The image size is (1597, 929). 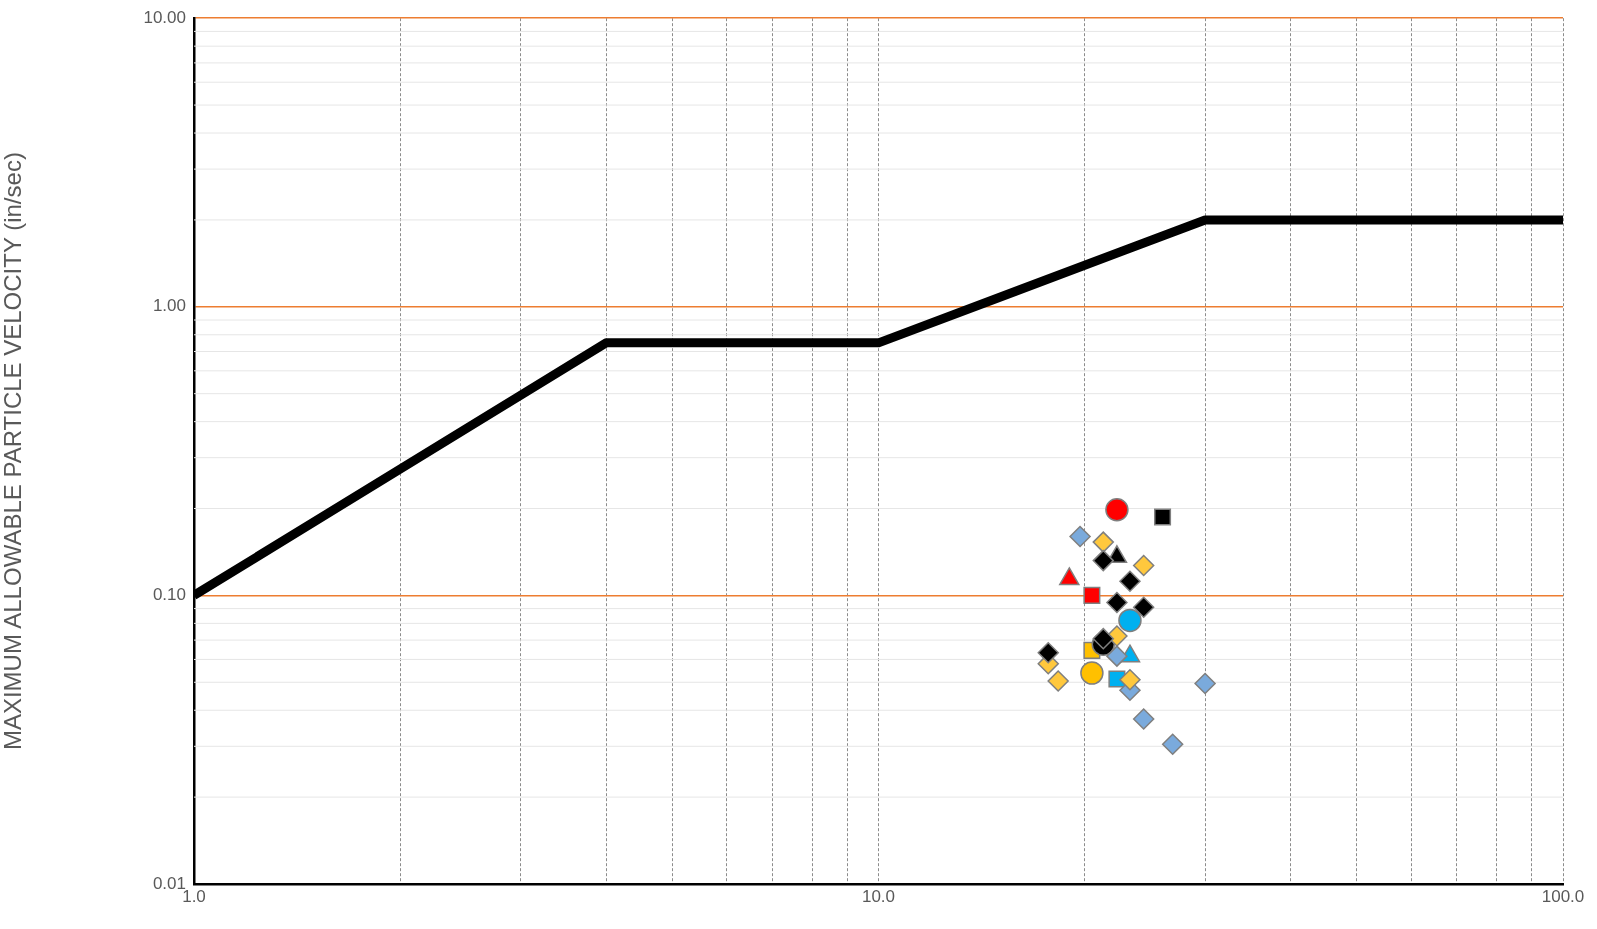 What do you see at coordinates (13, 451) in the screenshot?
I see `y-axis-title: MAXIMUM ALLOWABLE PARTICLE VELOCITY (in/sec)` at bounding box center [13, 451].